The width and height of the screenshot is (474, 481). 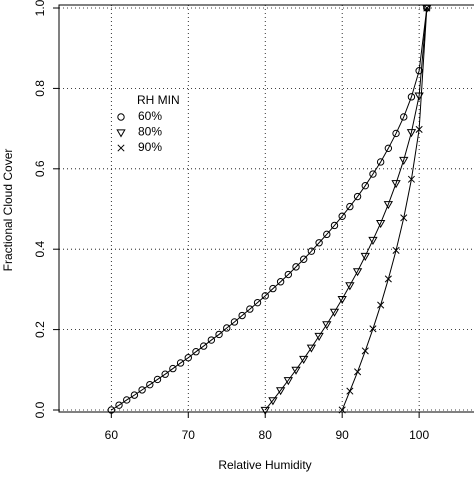 What do you see at coordinates (40, 8) in the screenshot?
I see `y-tick-label: 1.0` at bounding box center [40, 8].